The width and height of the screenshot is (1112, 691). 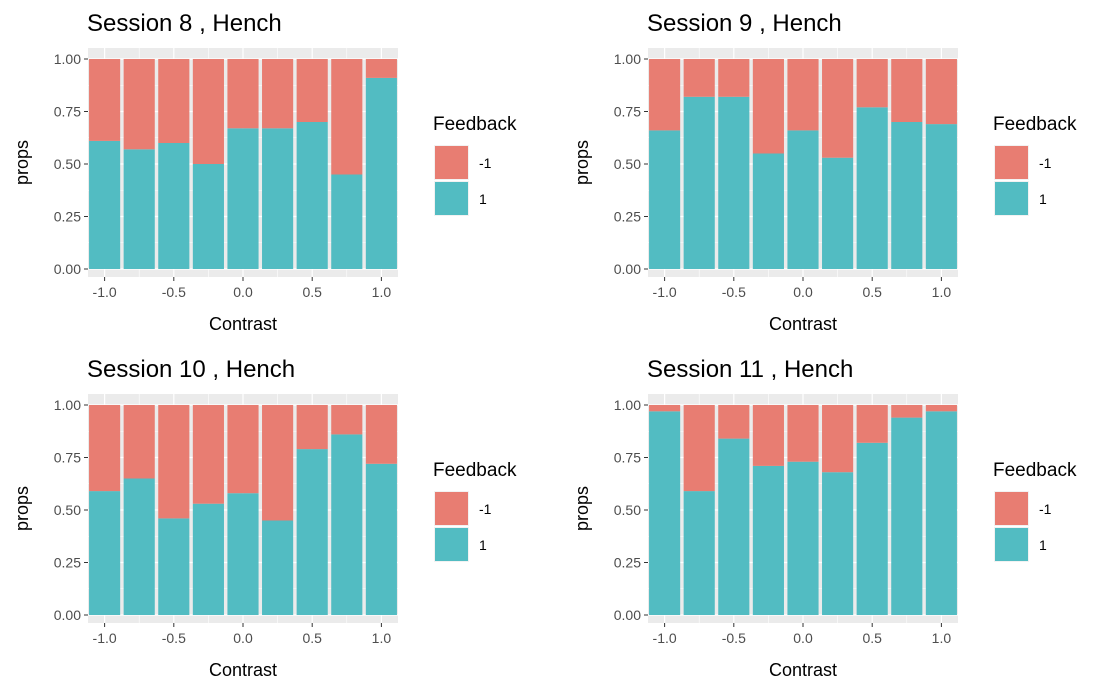 I want to click on x-tick-label: 0.0, so click(x=803, y=292).